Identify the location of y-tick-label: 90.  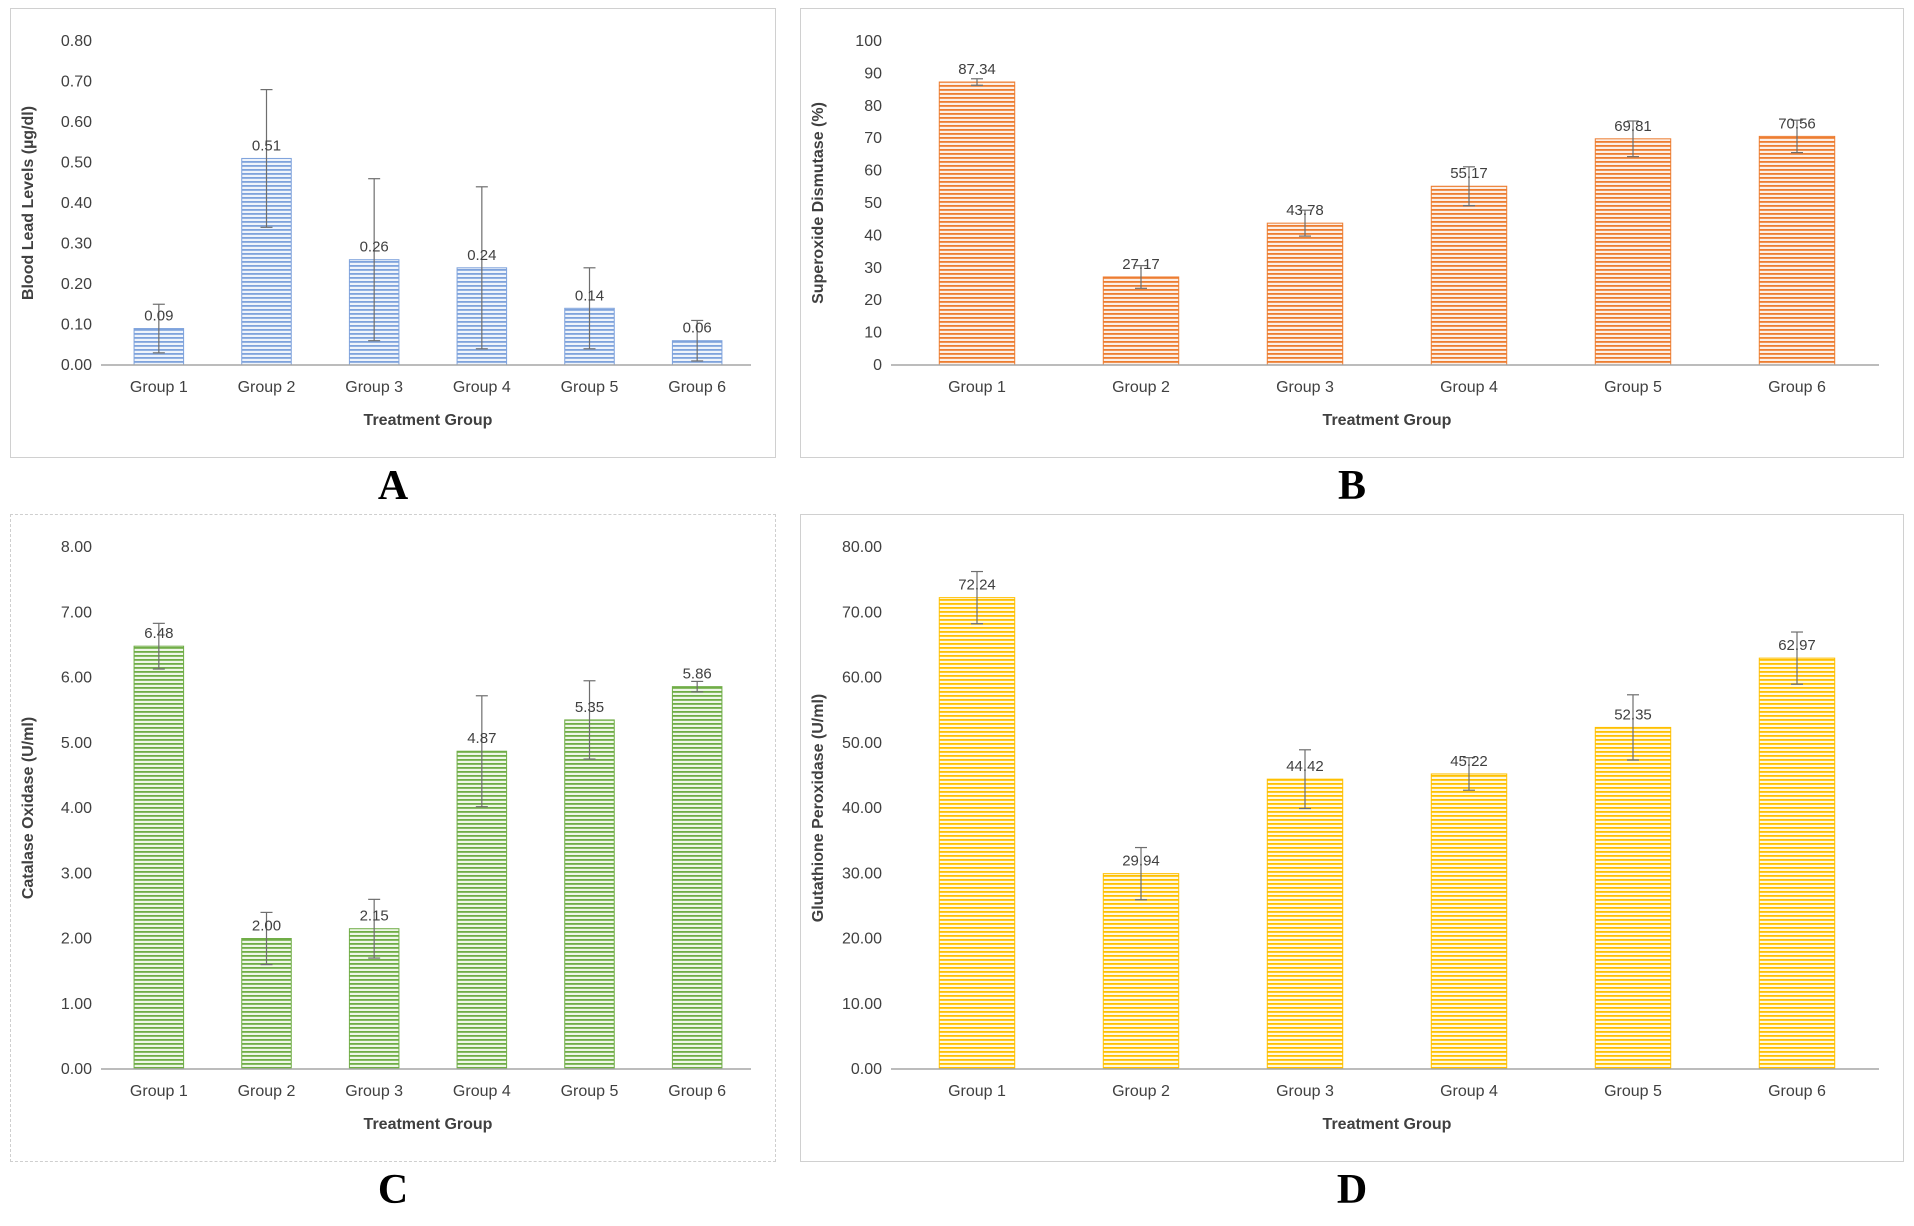
(873, 73).